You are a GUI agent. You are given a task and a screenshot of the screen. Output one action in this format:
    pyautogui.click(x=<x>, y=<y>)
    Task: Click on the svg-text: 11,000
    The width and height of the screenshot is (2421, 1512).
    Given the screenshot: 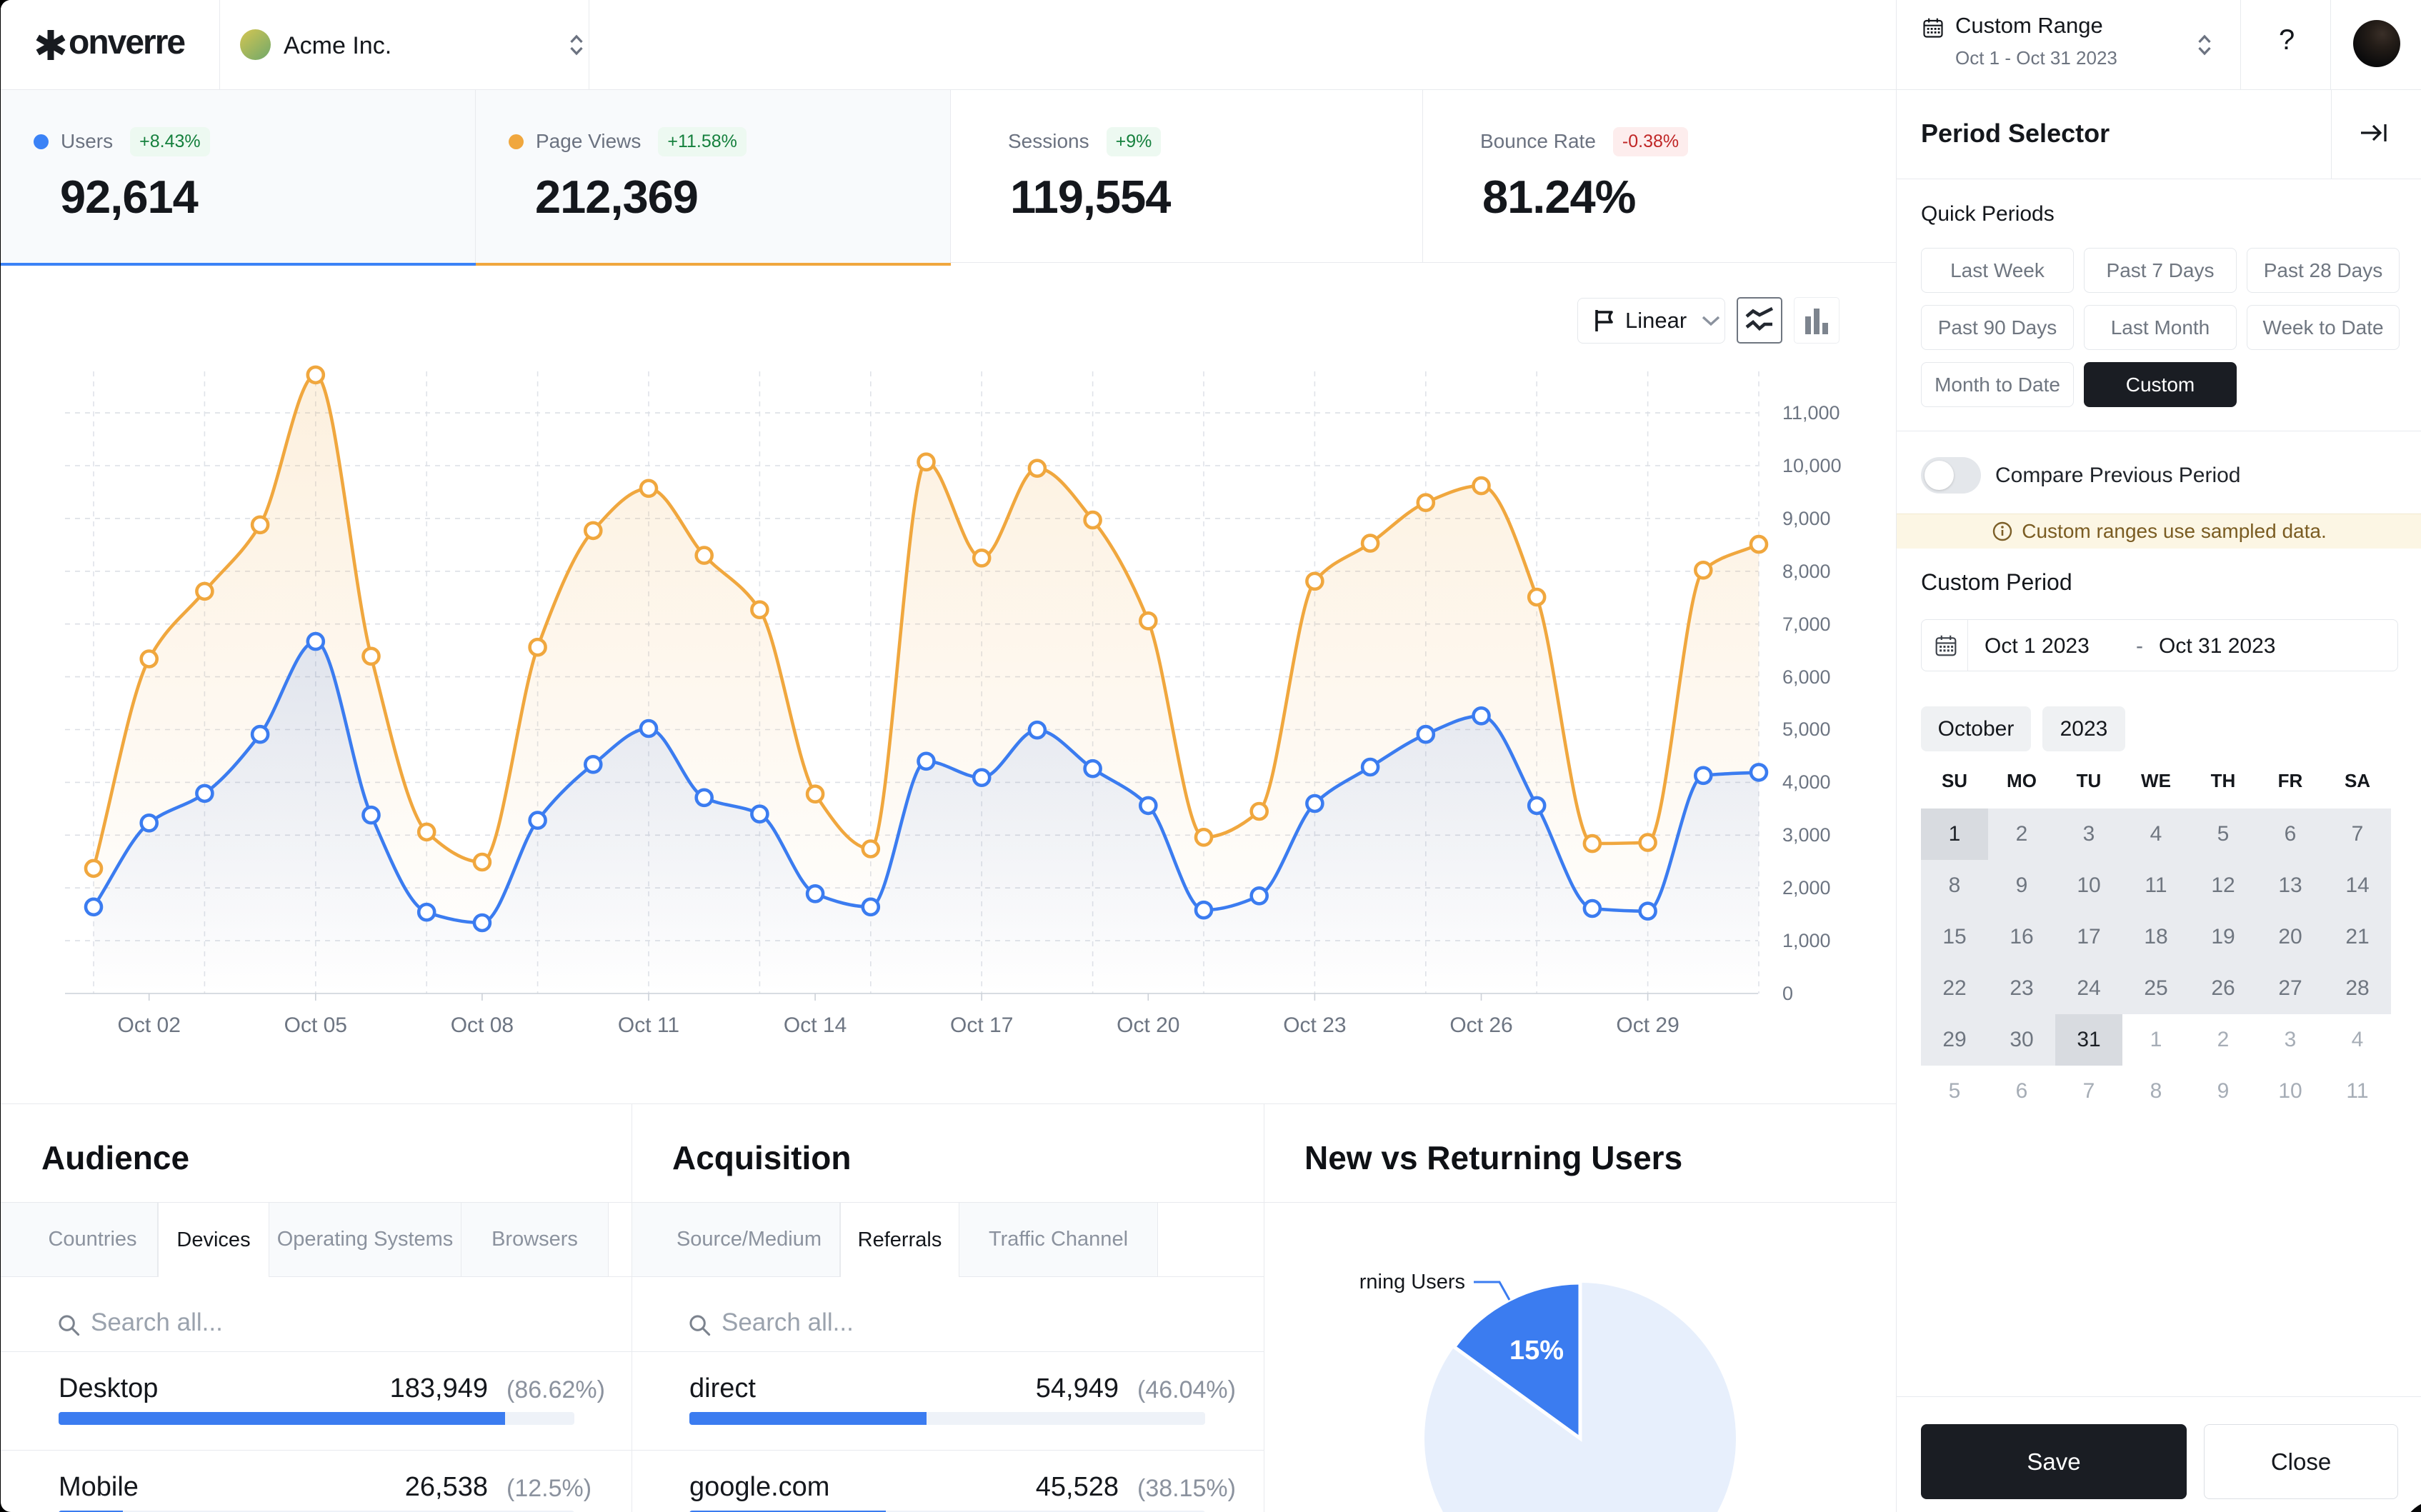 What is the action you would take?
    pyautogui.click(x=1811, y=413)
    